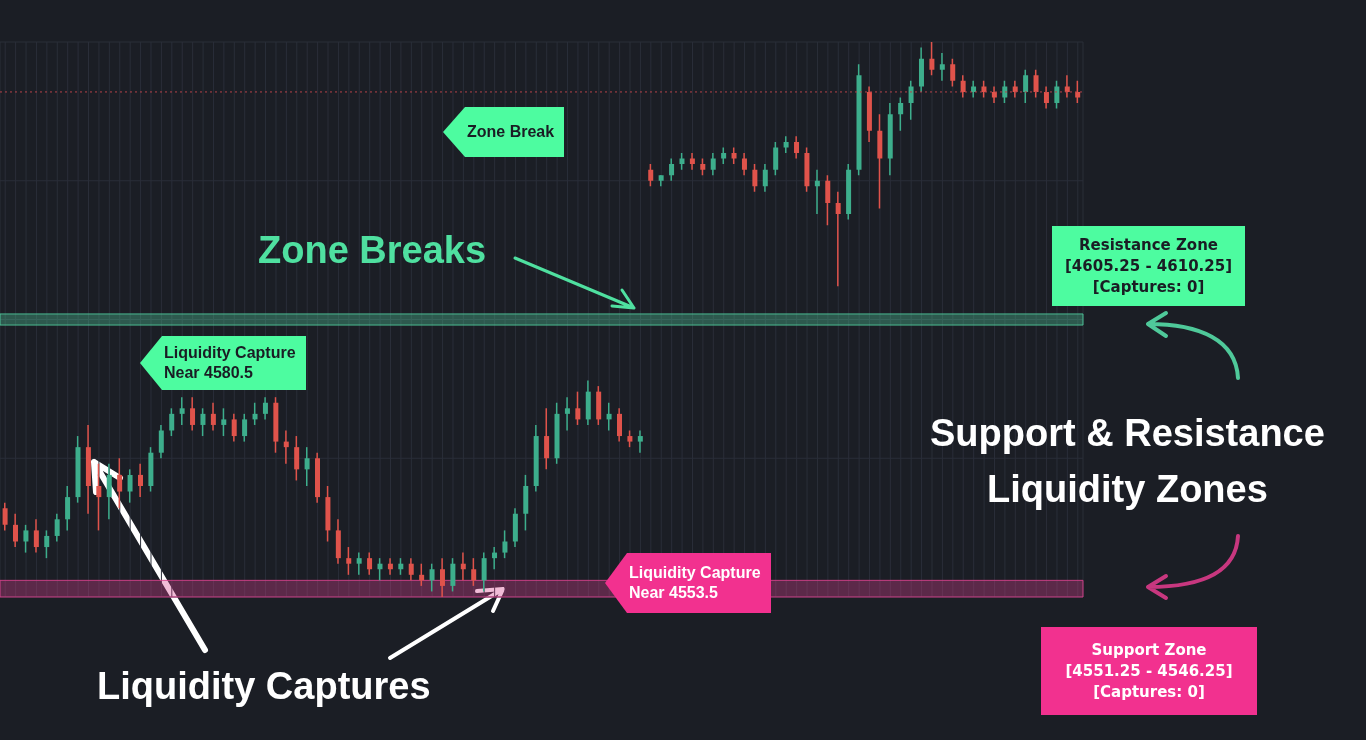  I want to click on band-label: Resistance Zone [4605.25 - 4610.25] [Captures: 0], so click(1148, 266).